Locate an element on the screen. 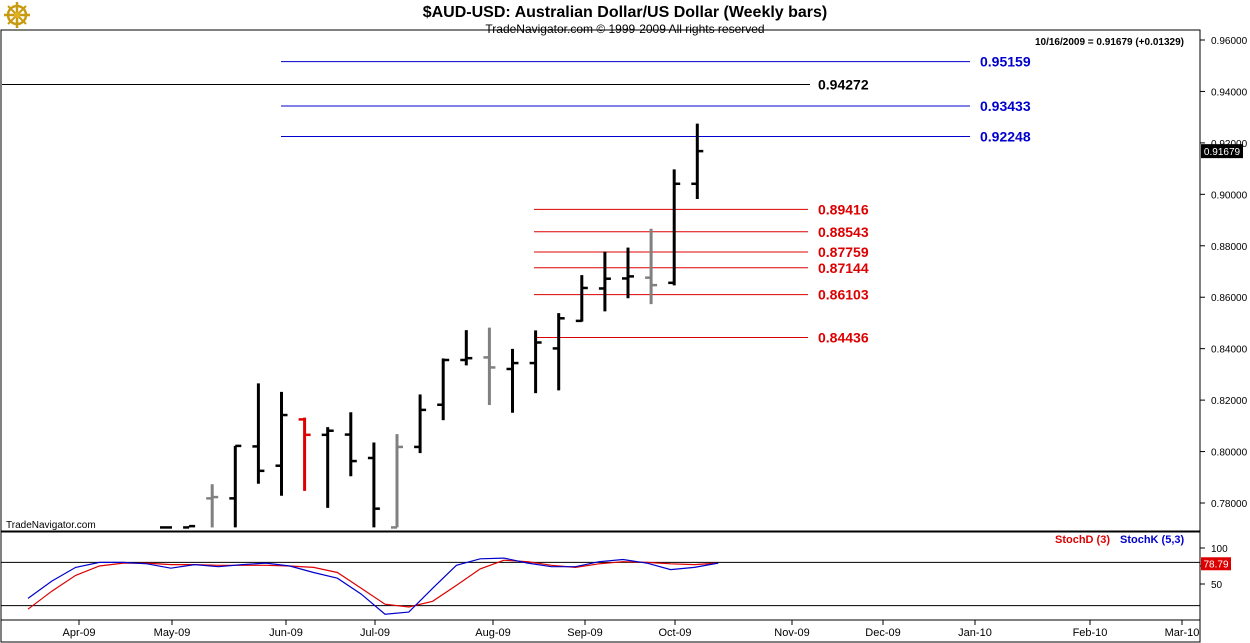 Image resolution: width=1250 pixels, height=643 pixels. price-tick-label: 0.86000 is located at coordinates (1229, 298).